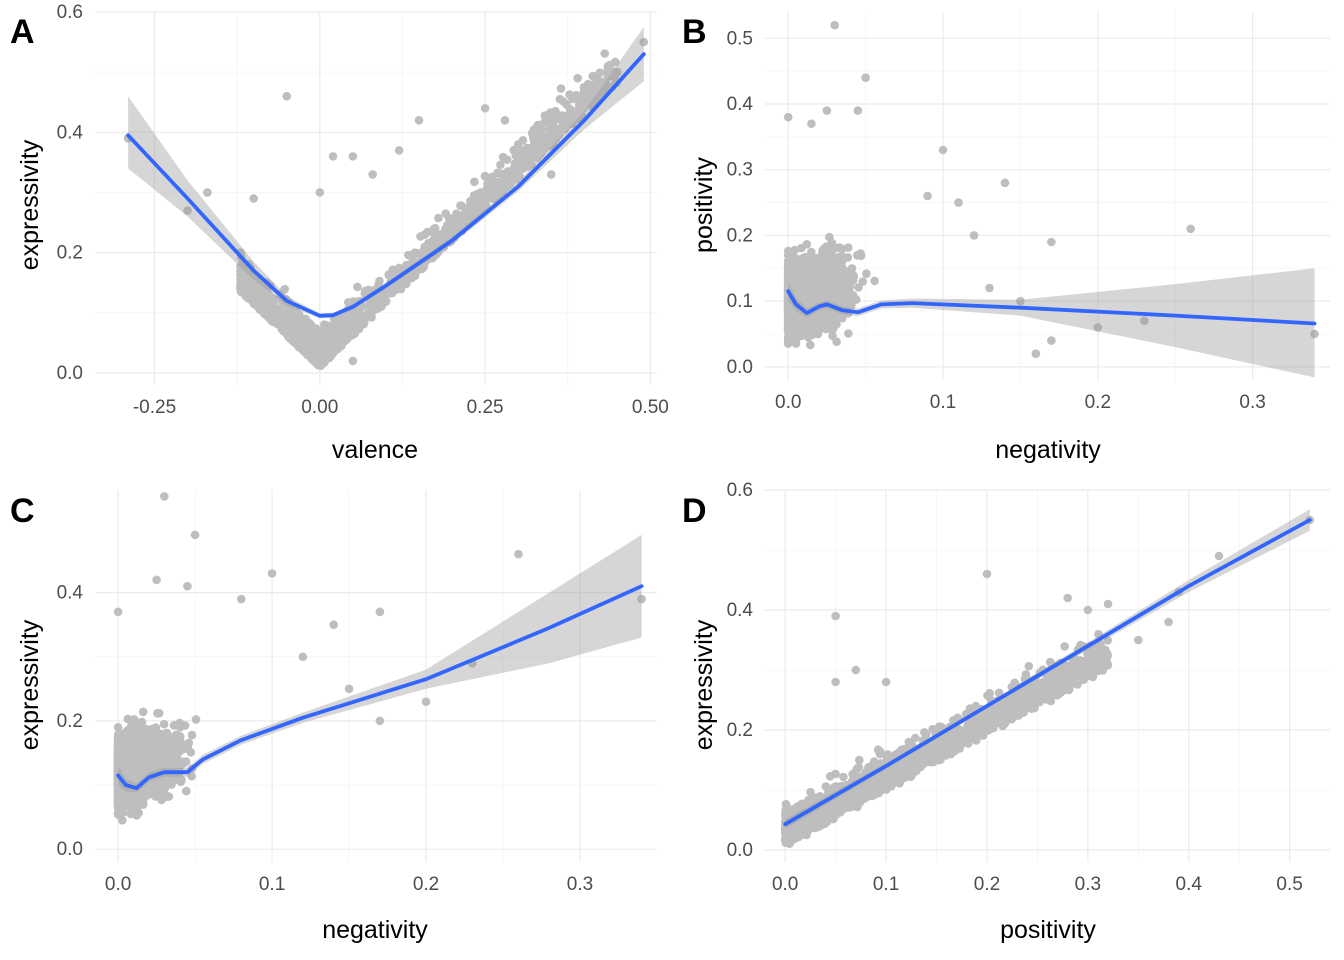  I want to click on x-tick-label: 0.50, so click(650, 407).